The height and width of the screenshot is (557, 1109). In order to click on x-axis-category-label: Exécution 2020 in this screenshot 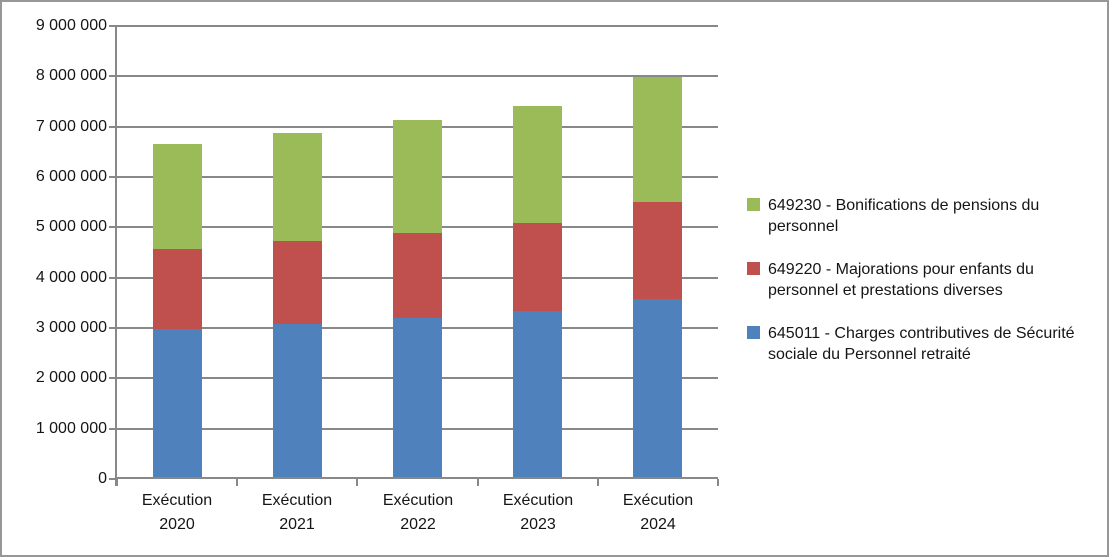, I will do `click(177, 512)`.